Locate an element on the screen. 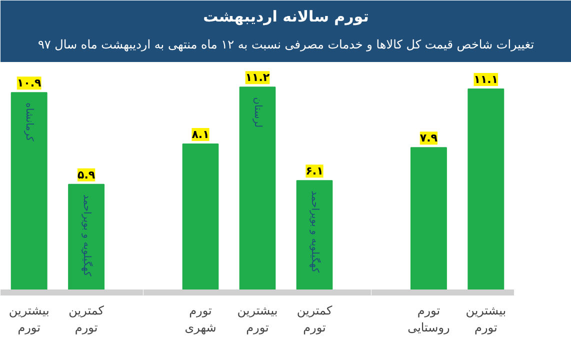 The height and width of the screenshot is (340, 571). text: تورم سالانه اردیبهشت is located at coordinates (286, 17).